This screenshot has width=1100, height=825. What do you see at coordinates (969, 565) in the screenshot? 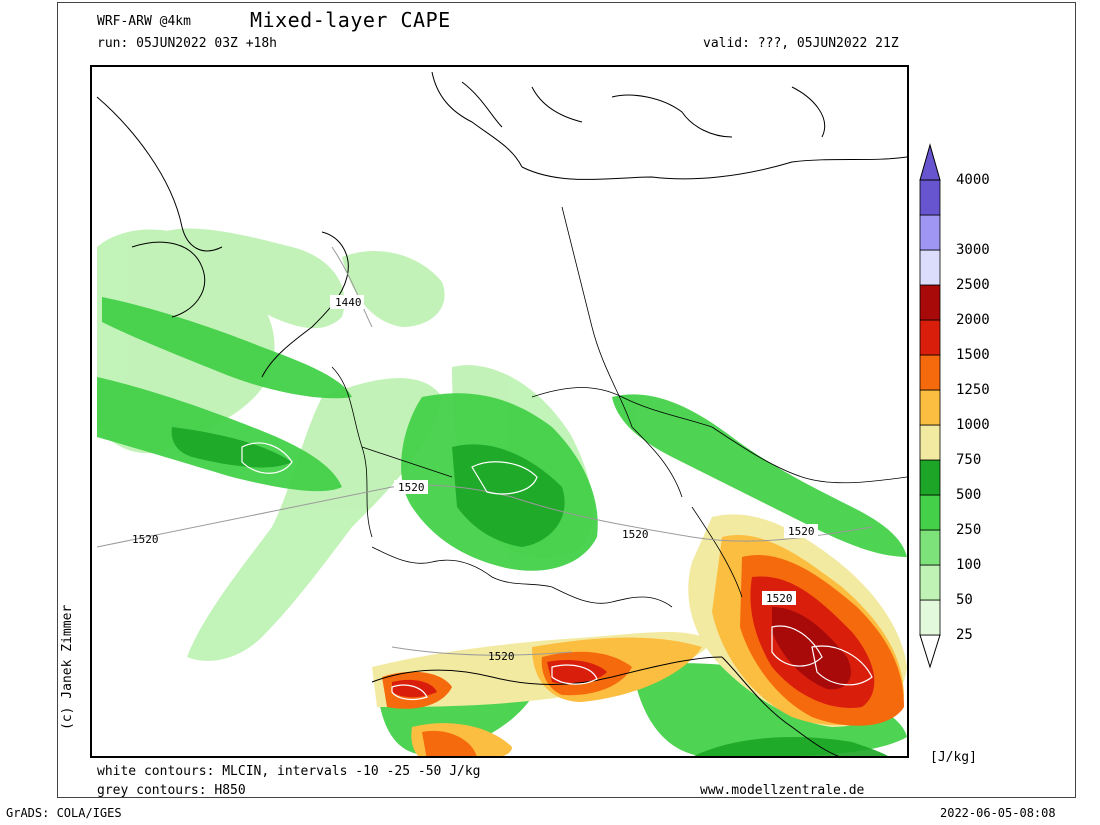
I see `legend-label: 100` at bounding box center [969, 565].